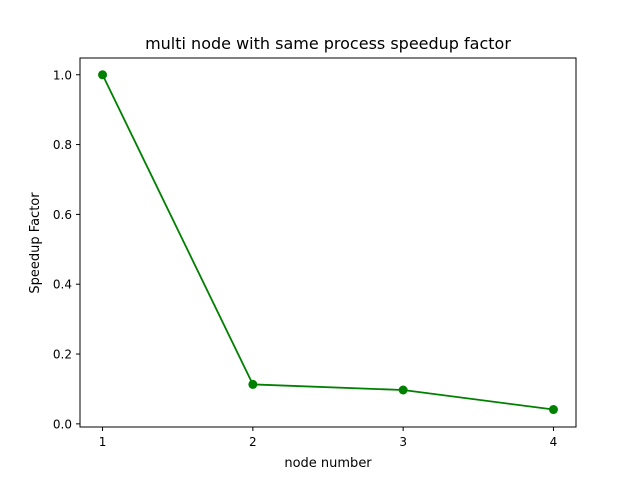 The width and height of the screenshot is (640, 480). Describe the element at coordinates (103, 442) in the screenshot. I see `x-tick-label: 1` at that location.